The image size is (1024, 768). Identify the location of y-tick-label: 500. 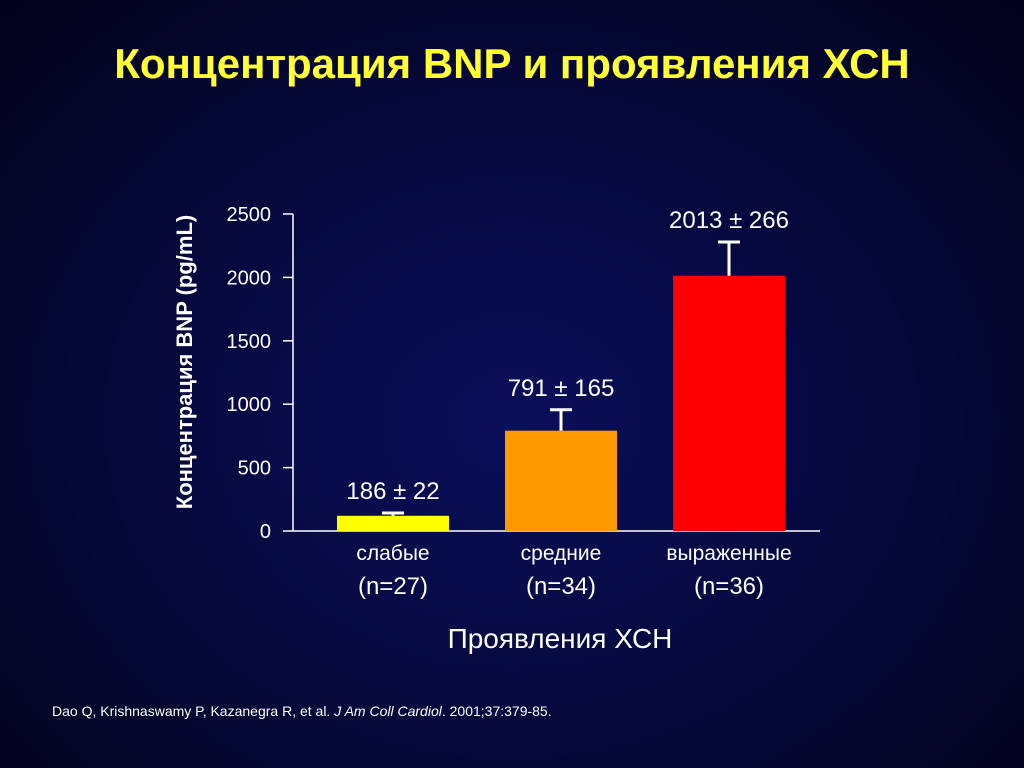
(254, 469).